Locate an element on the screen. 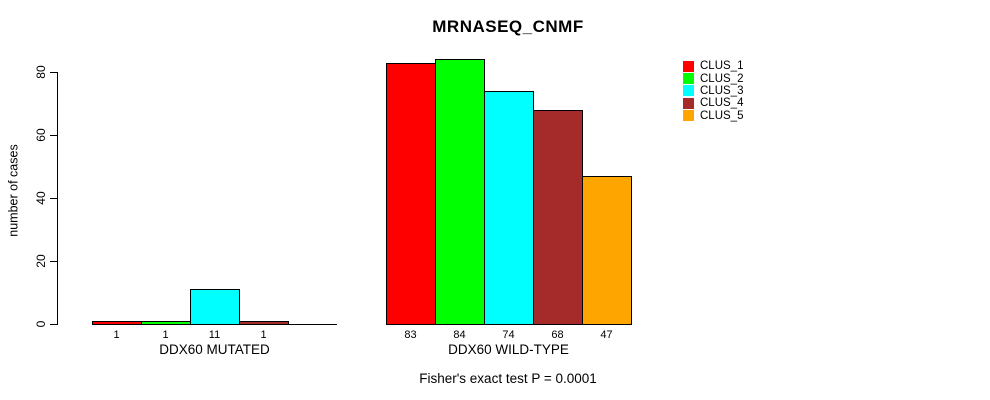 Image resolution: width=990 pixels, height=400 pixels. bar-clus-3-group1 is located at coordinates (215, 307).